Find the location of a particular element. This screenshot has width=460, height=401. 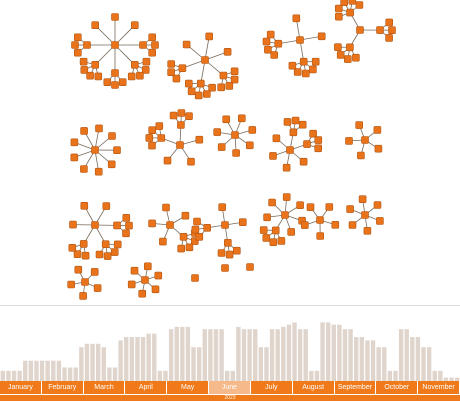

month-february: February is located at coordinates (63, 387).